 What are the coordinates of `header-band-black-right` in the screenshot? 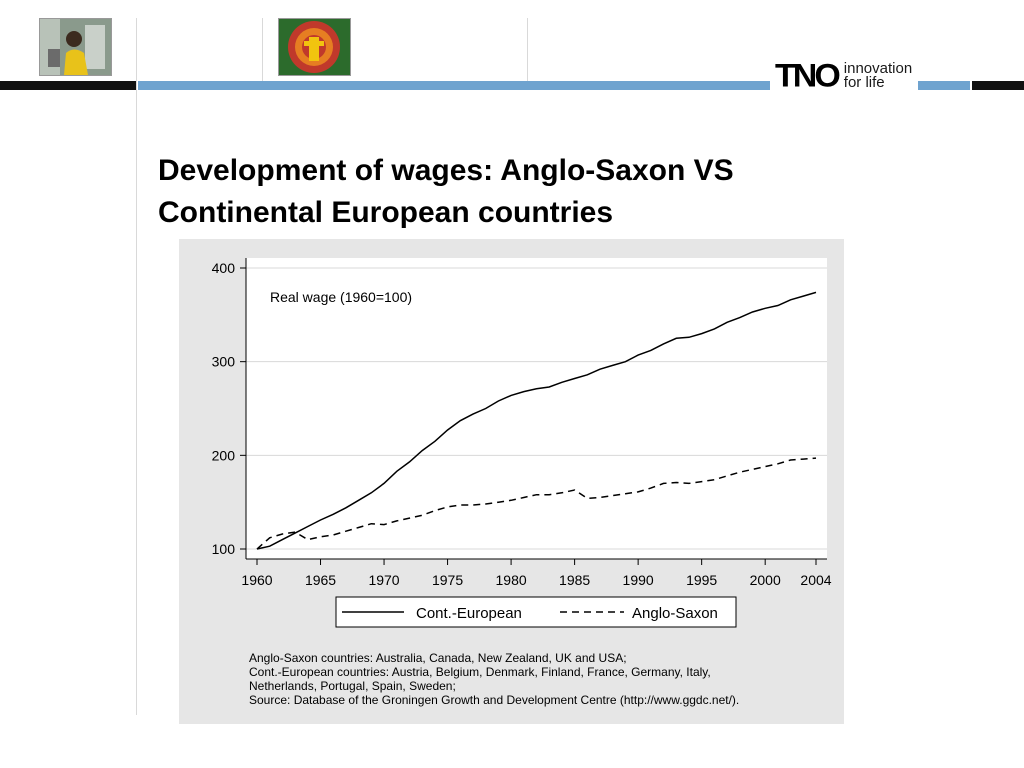 It's located at (998, 85).